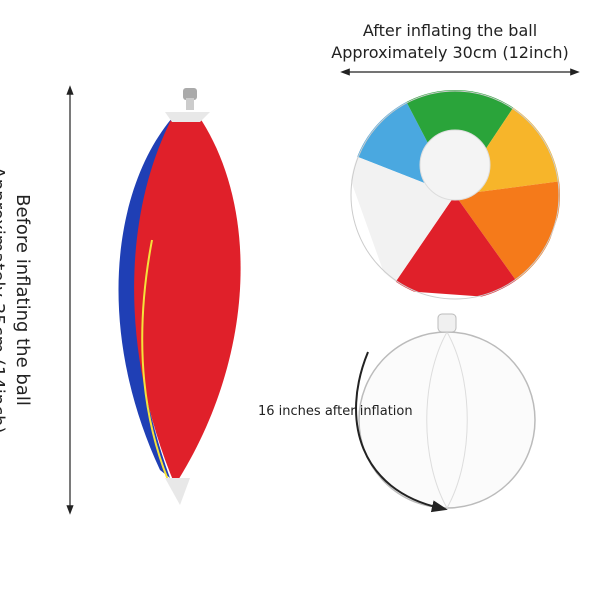  What do you see at coordinates (179, 296) in the screenshot?
I see `deflated-ball` at bounding box center [179, 296].